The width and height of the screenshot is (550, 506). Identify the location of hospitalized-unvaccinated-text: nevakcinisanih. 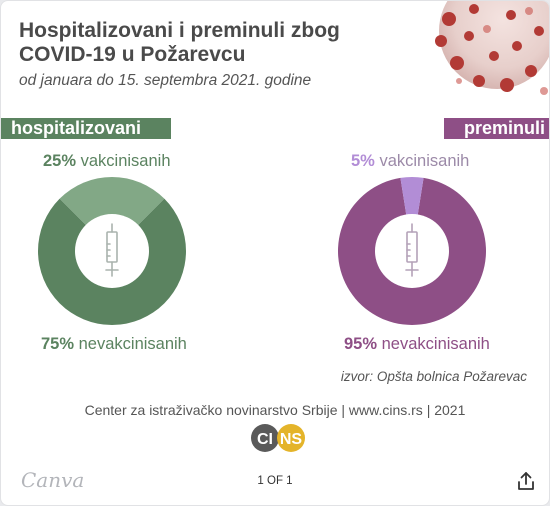
(132, 344).